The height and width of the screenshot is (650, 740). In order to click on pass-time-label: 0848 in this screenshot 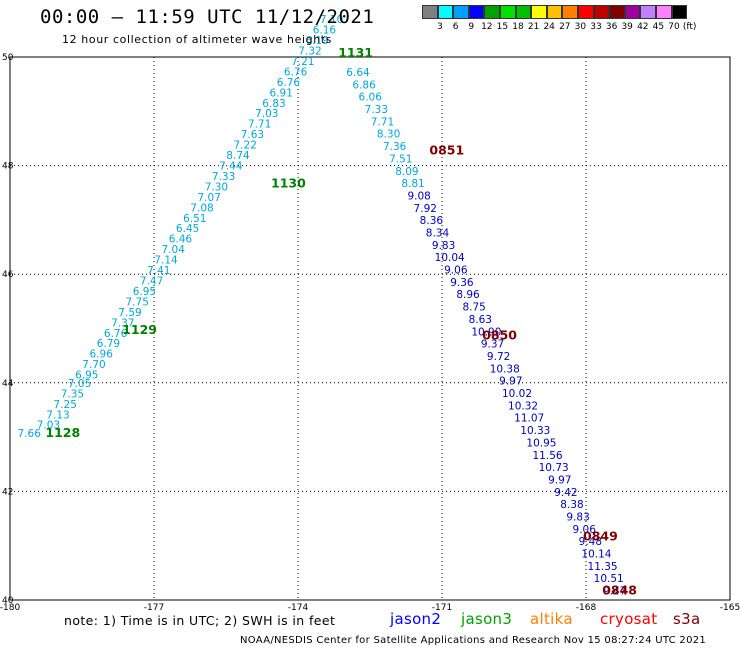, I will do `click(619, 590)`.